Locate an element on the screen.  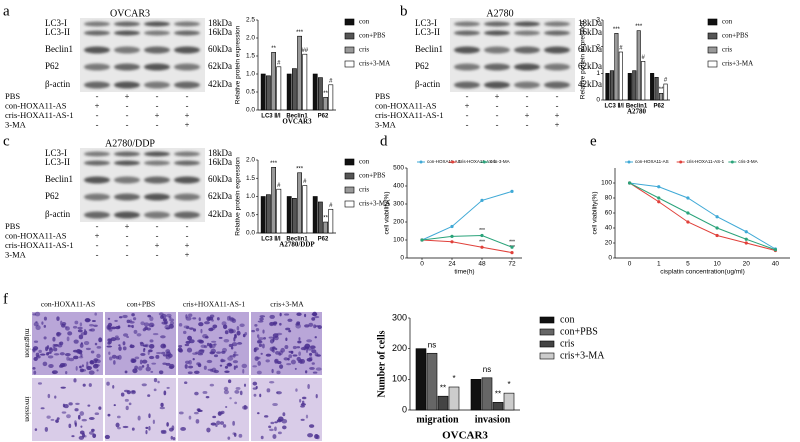
legend-marker is located at coordinates (629, 162).